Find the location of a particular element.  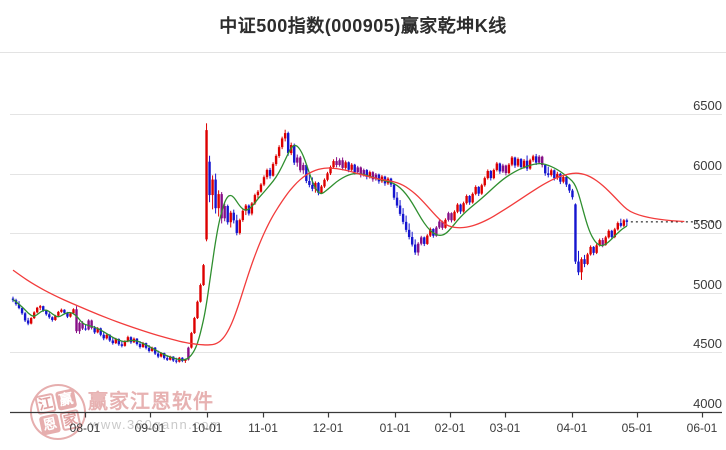

y-axis-tick-label: 4000 is located at coordinates (707, 403).